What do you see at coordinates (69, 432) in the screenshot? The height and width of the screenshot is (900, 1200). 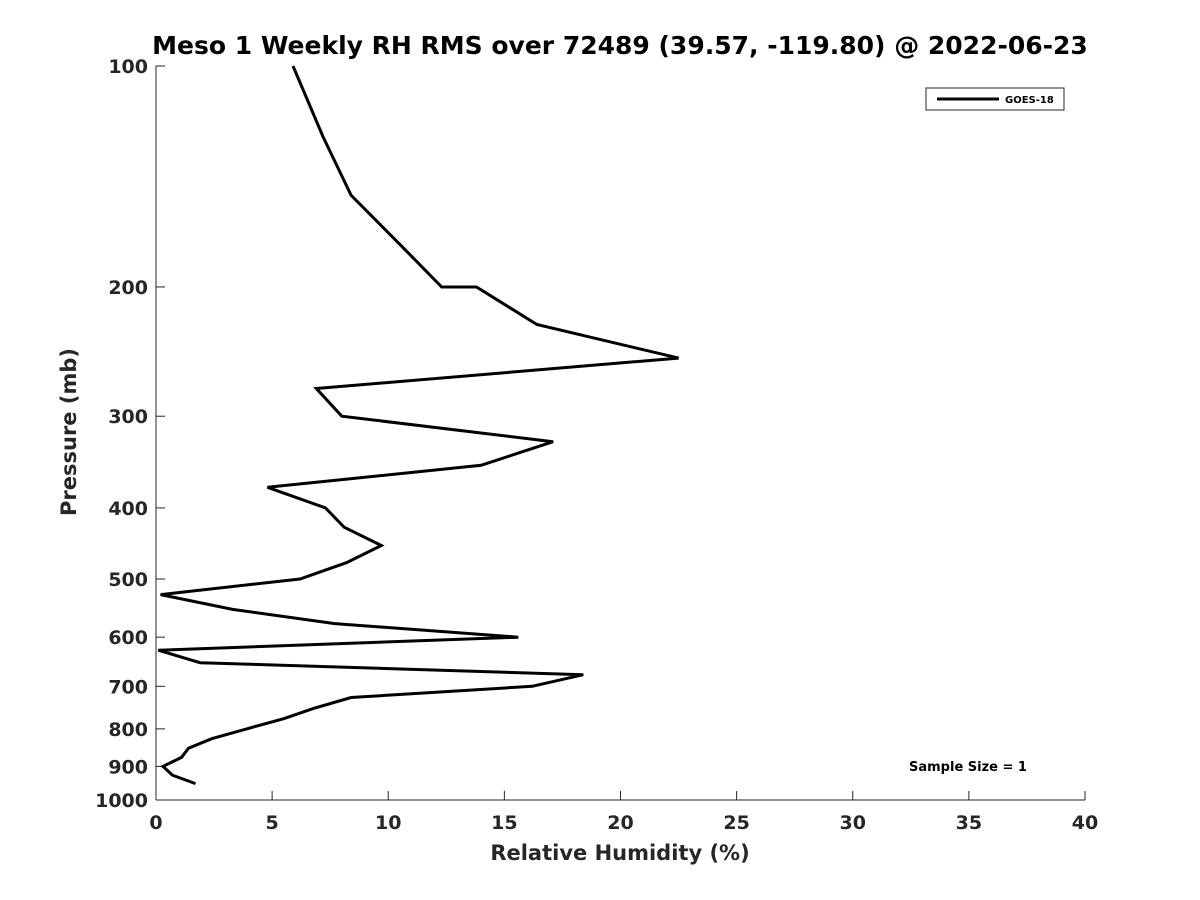 I see `y-axis-label: Pressure (mb)` at bounding box center [69, 432].